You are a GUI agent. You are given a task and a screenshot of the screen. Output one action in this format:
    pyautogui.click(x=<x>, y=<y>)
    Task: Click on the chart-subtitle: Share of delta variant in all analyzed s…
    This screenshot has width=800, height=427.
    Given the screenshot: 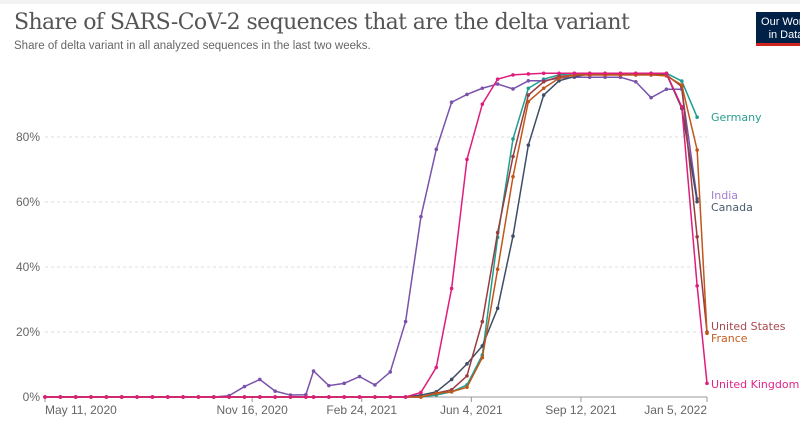 What is the action you would take?
    pyautogui.click(x=192, y=46)
    